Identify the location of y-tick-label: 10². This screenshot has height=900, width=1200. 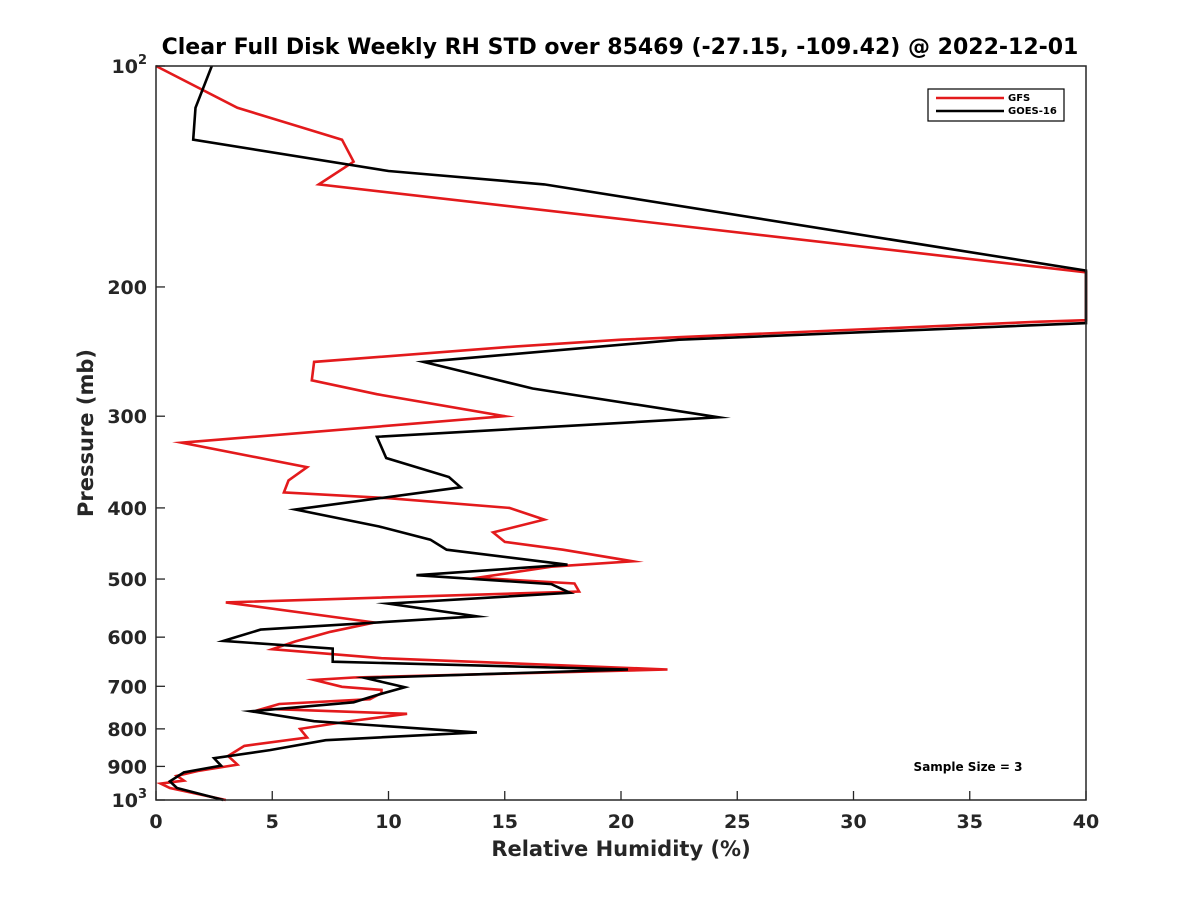
(130, 65).